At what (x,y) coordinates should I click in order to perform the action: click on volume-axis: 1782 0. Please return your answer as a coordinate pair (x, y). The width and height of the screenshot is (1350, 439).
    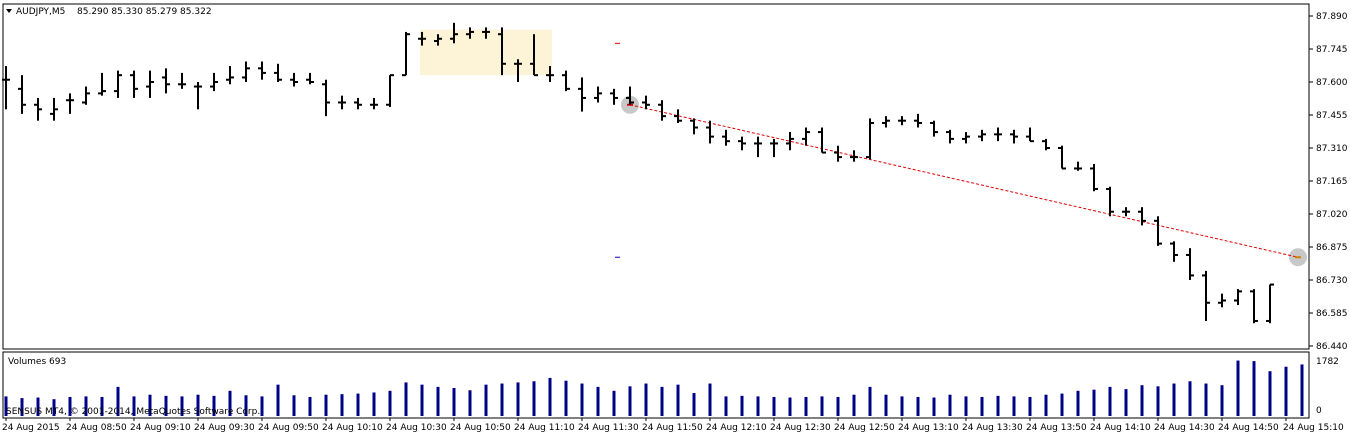
    Looking at the image, I should click on (1327, 386).